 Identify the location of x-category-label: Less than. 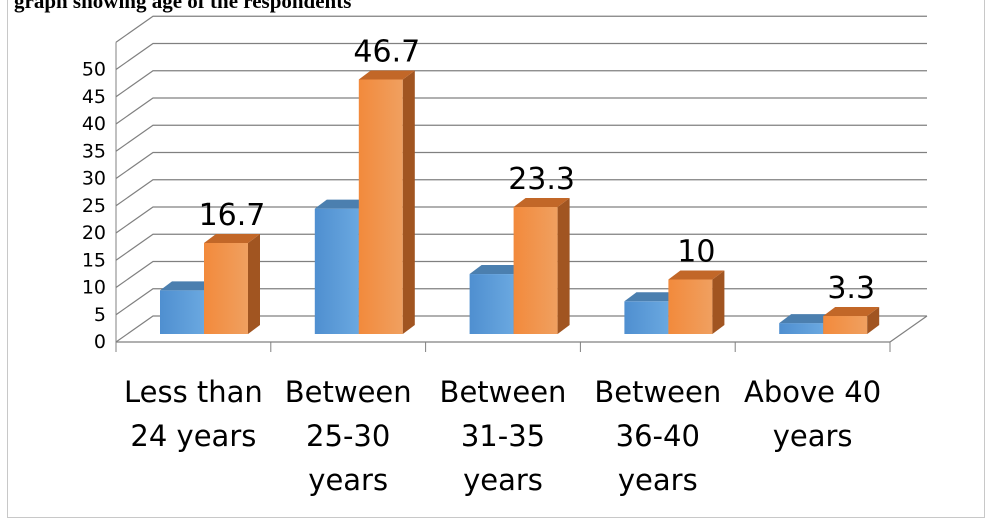
(193, 392).